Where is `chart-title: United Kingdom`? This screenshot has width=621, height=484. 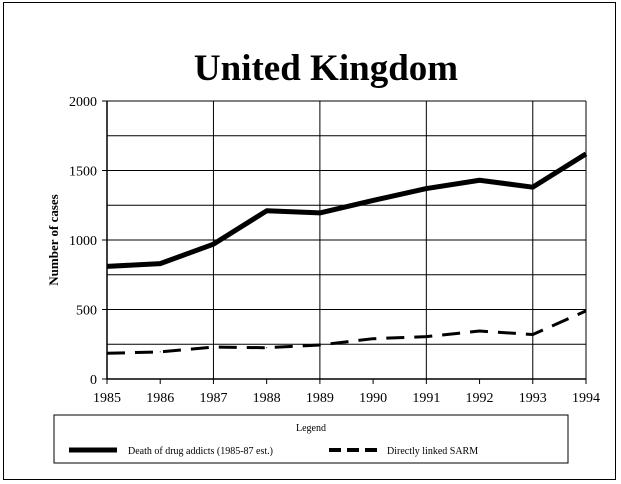
chart-title: United Kingdom is located at coordinates (326, 68).